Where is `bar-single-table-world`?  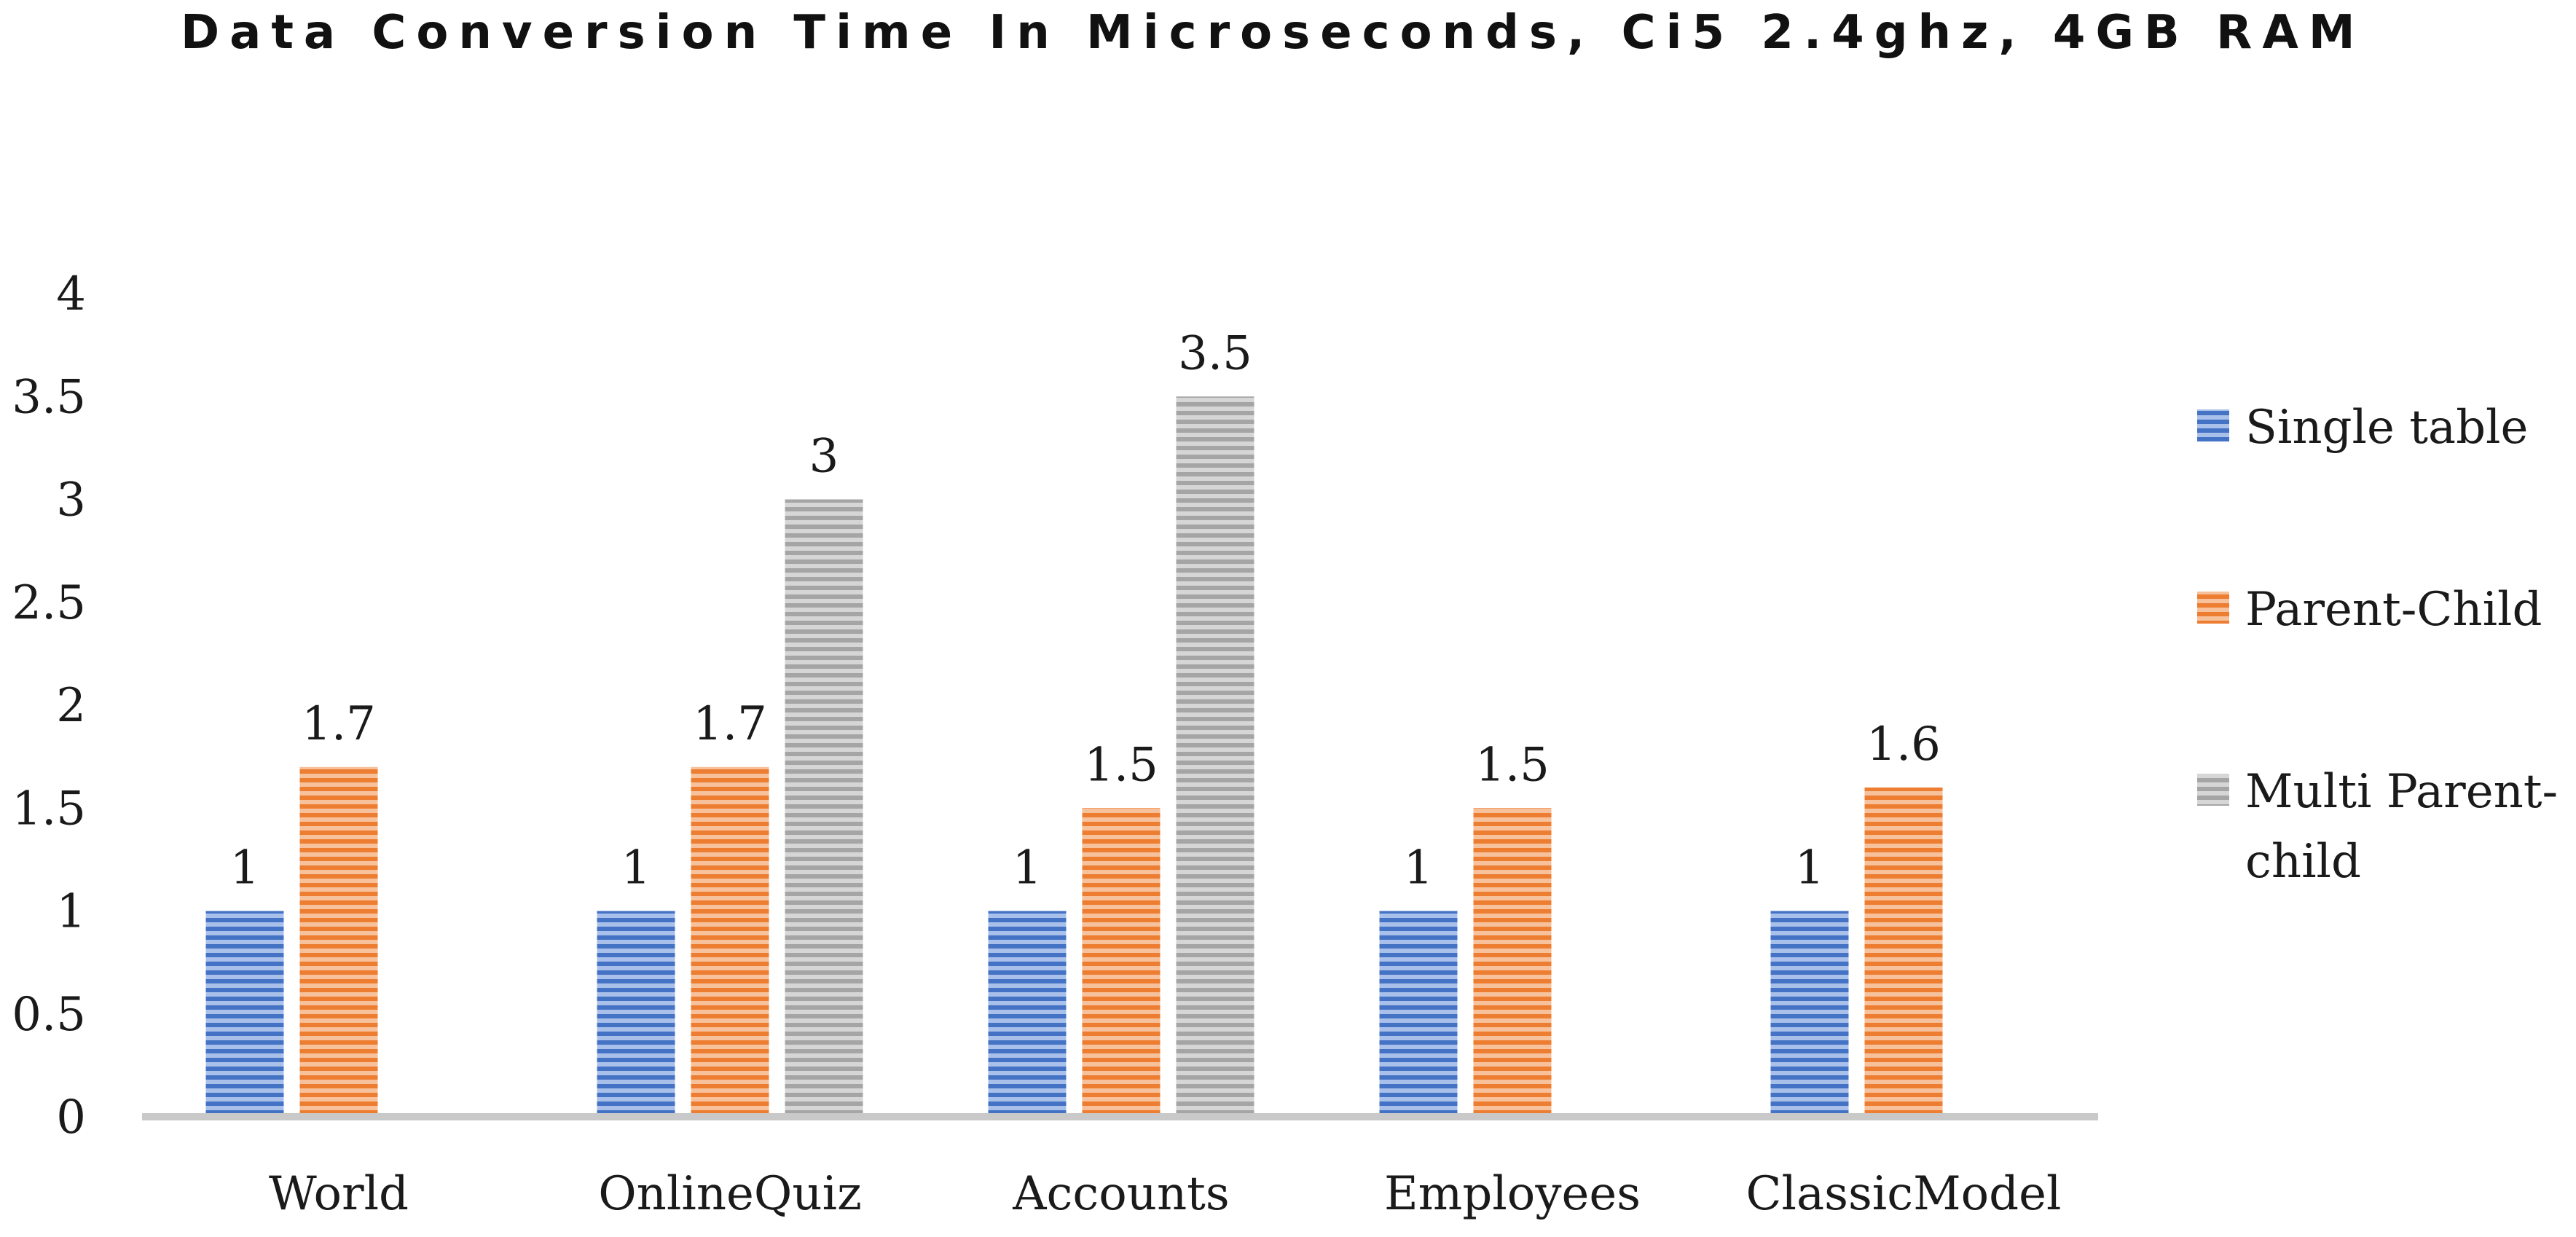 bar-single-table-world is located at coordinates (244, 1014).